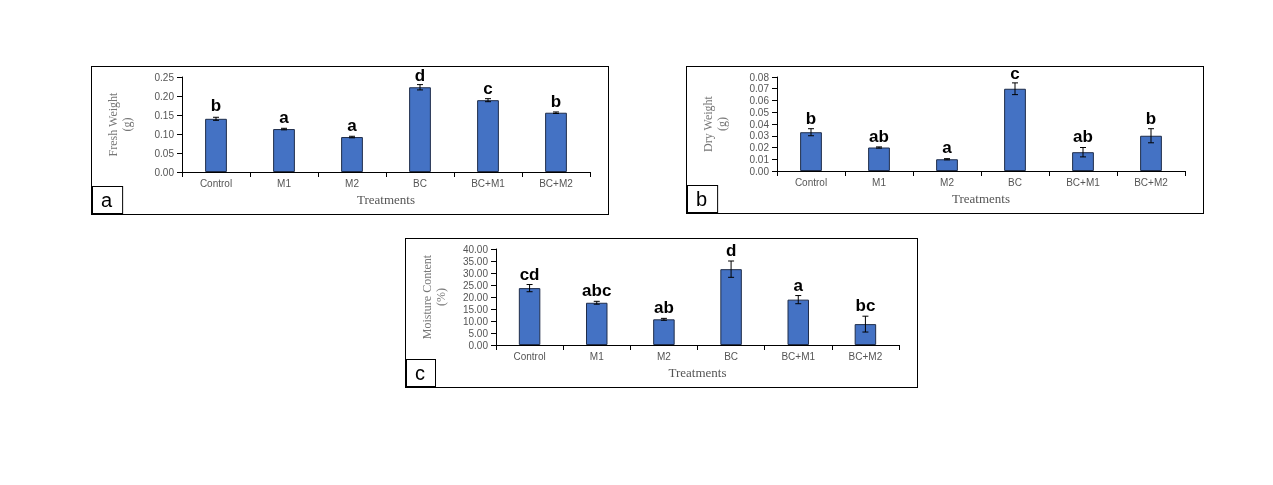 The image size is (1273, 485). What do you see at coordinates (759, 147) in the screenshot?
I see `y-tick-label: 0.02` at bounding box center [759, 147].